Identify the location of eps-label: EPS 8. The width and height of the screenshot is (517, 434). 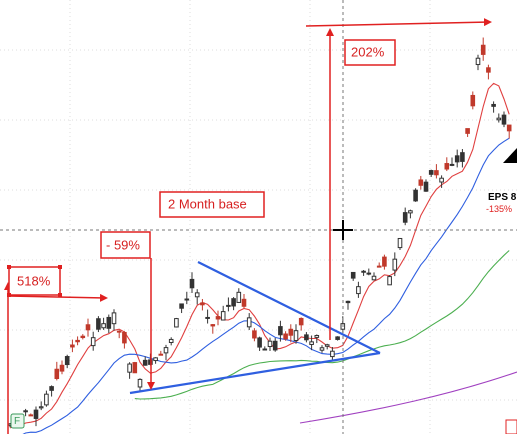
(502, 197).